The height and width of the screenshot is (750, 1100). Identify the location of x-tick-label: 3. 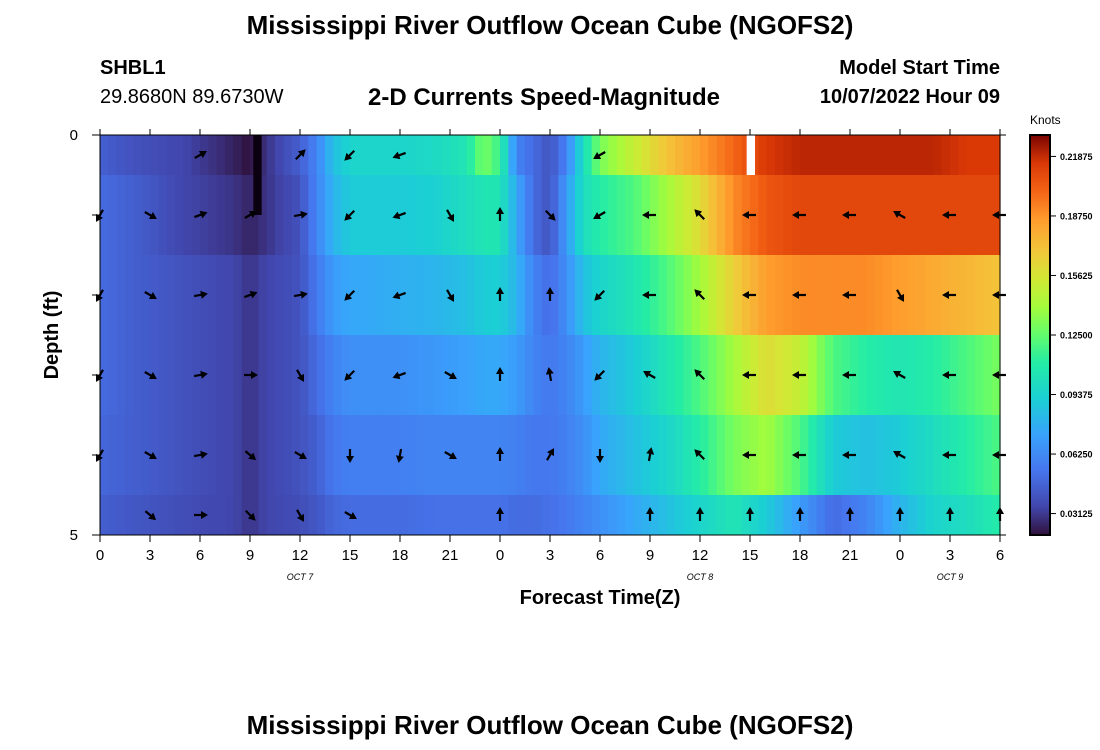
(150, 555).